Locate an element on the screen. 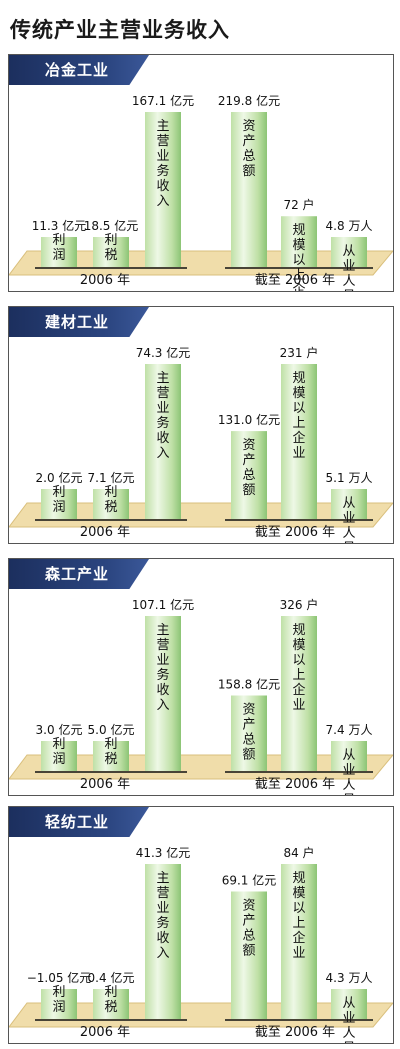 This screenshot has width=400, height=1049. panel-title: 森工产业 is located at coordinates (79, 574).